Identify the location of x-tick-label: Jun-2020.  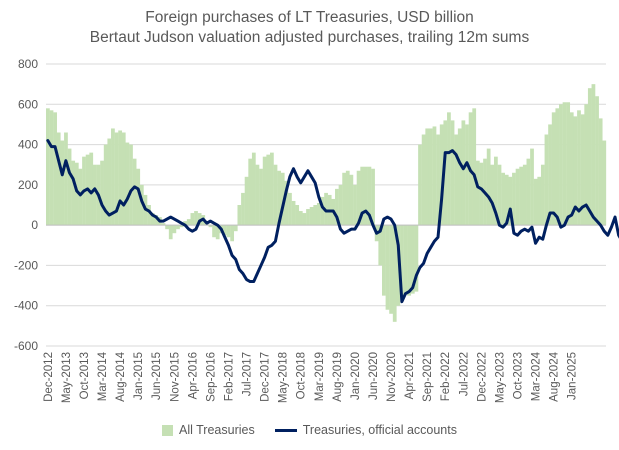
(374, 376).